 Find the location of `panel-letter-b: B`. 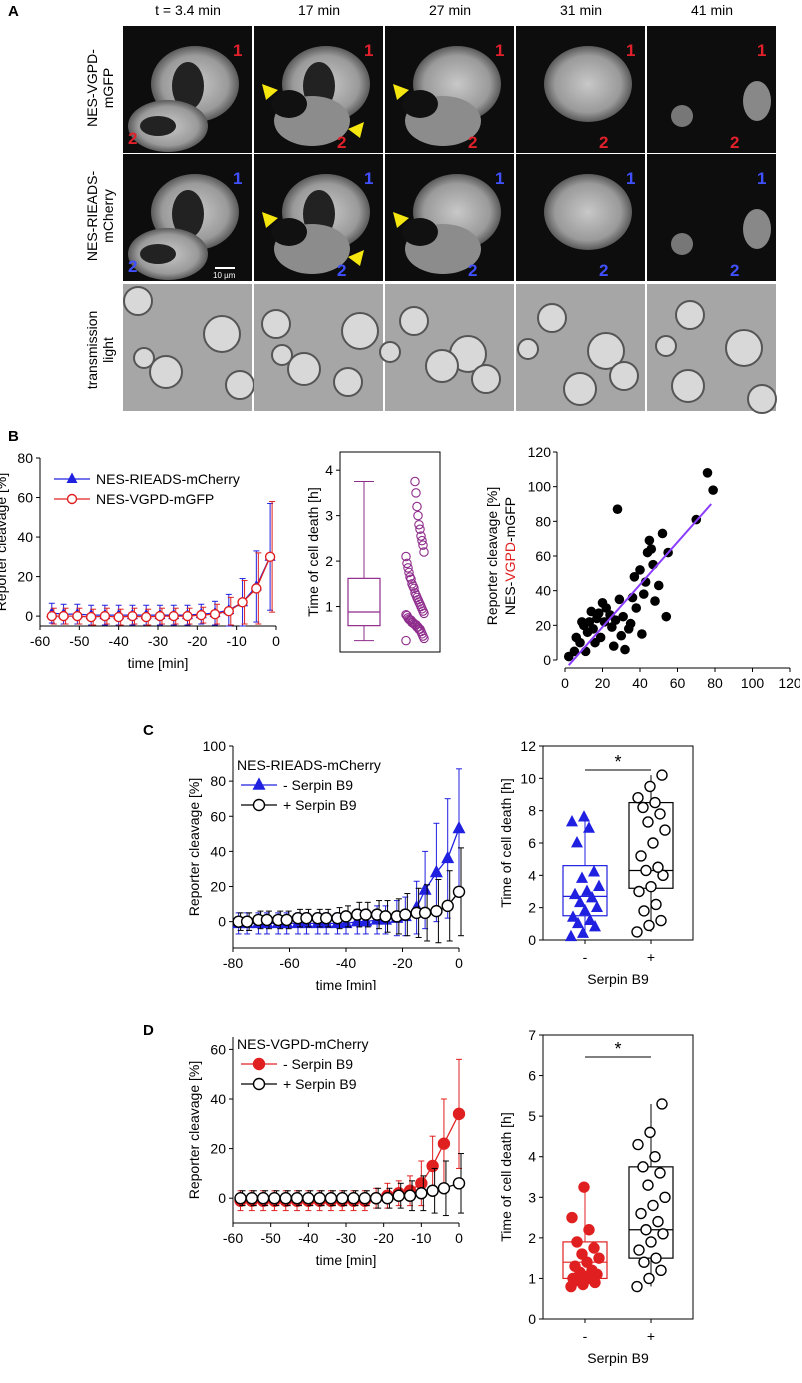

panel-letter-b: B is located at coordinates (13, 436).